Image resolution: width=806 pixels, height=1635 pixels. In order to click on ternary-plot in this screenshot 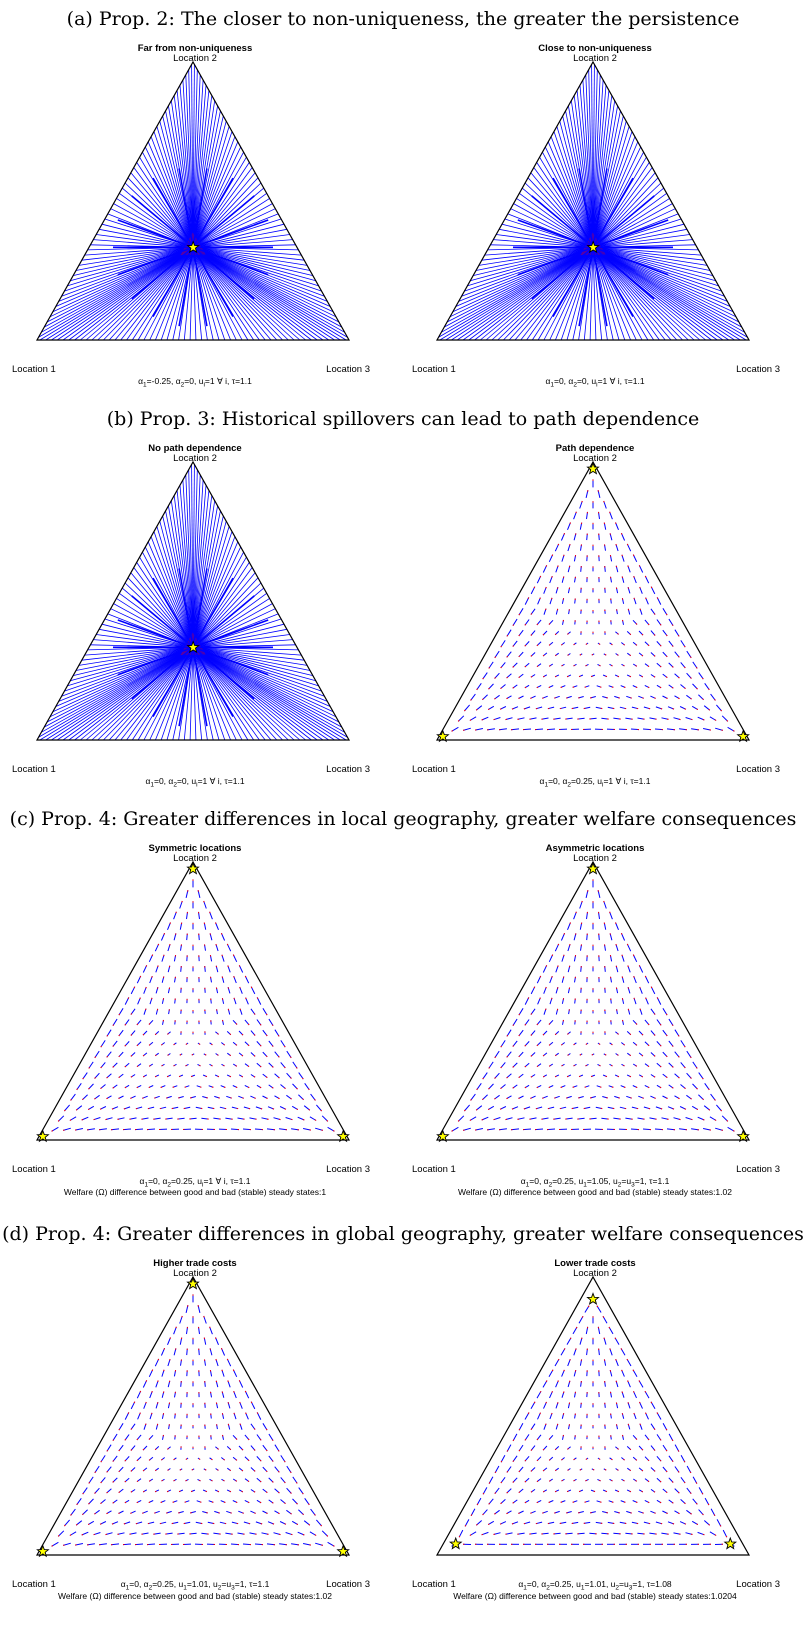, I will do `click(593, 200)`.